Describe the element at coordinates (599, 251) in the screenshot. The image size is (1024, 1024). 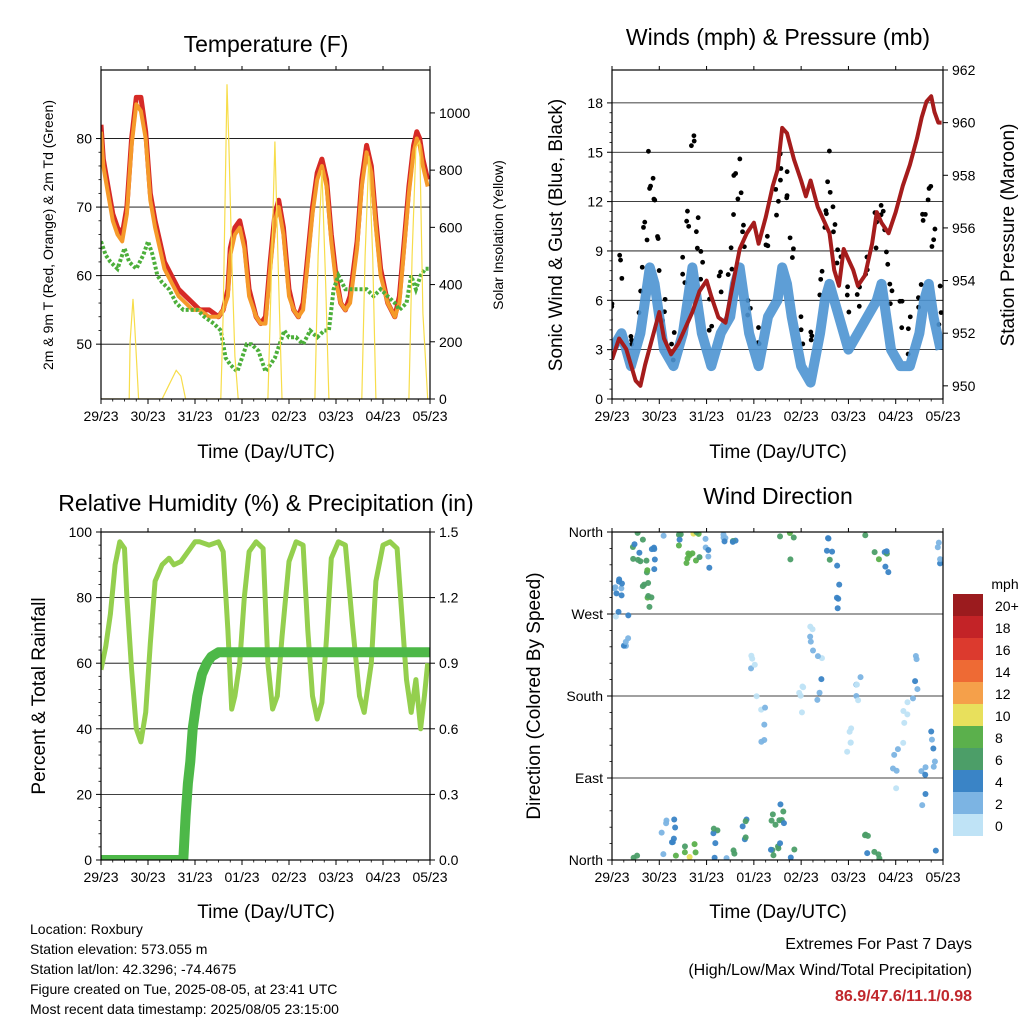
I see `y-tick-label: 9` at that location.